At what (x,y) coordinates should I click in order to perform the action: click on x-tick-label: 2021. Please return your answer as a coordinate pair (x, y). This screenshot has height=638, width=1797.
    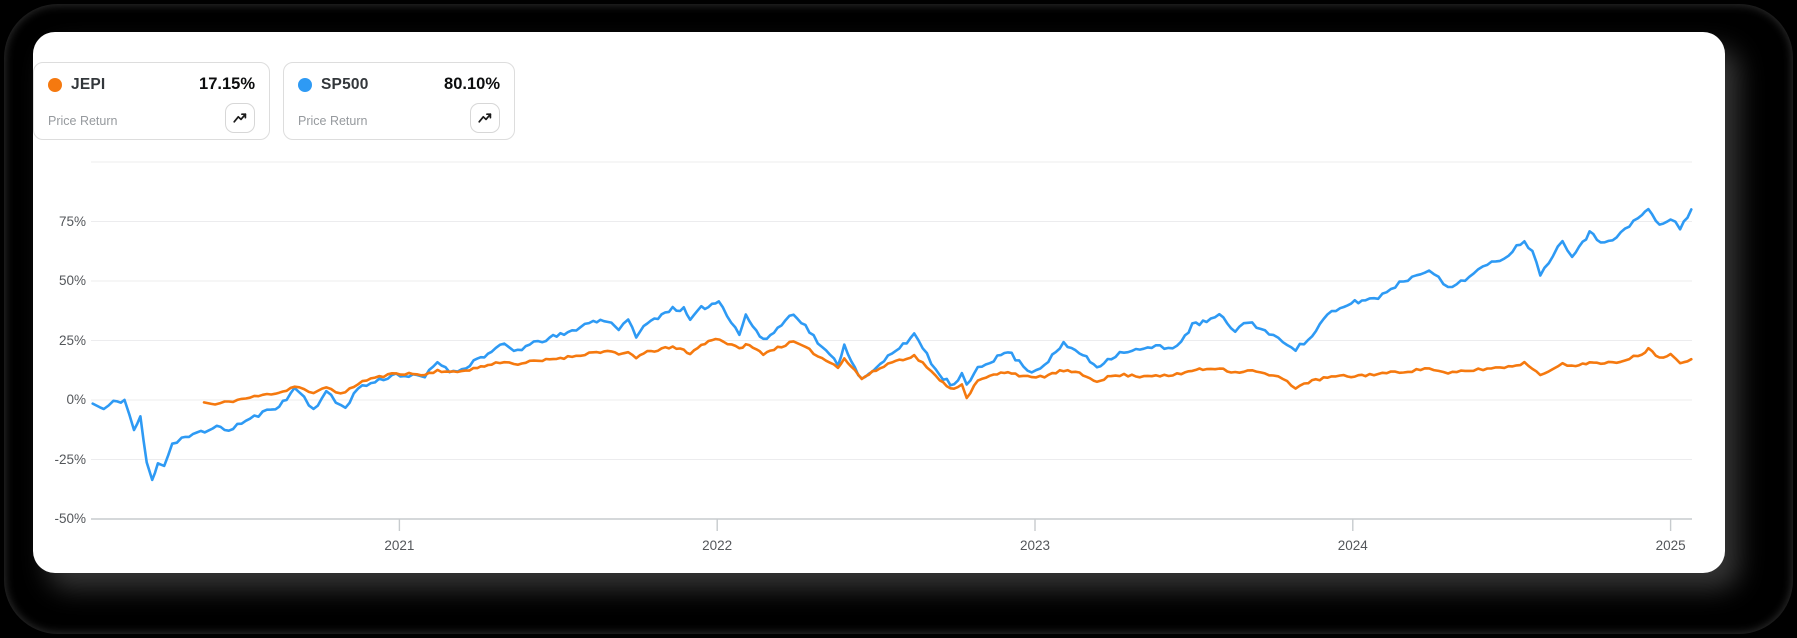
    Looking at the image, I should click on (399, 545).